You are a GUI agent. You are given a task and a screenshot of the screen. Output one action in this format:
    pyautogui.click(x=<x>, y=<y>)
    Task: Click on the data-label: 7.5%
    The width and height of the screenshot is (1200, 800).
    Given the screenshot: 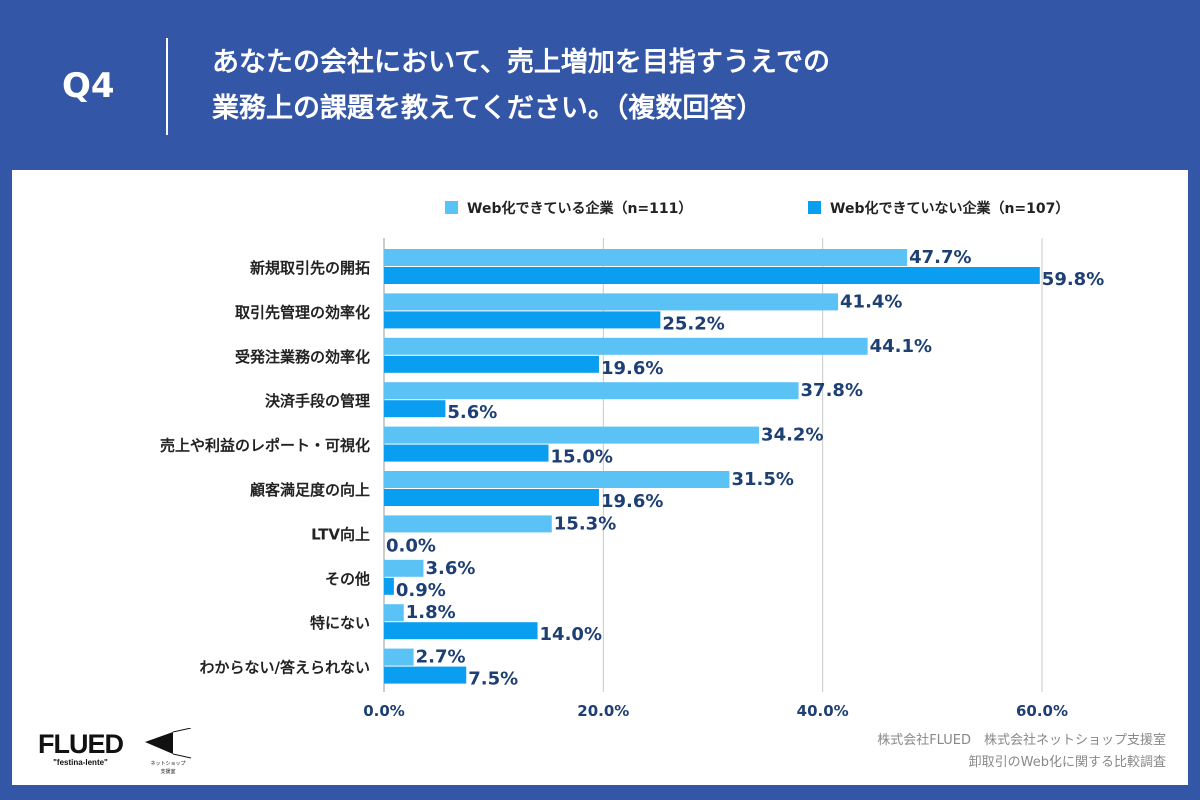 What is the action you would take?
    pyautogui.click(x=493, y=679)
    